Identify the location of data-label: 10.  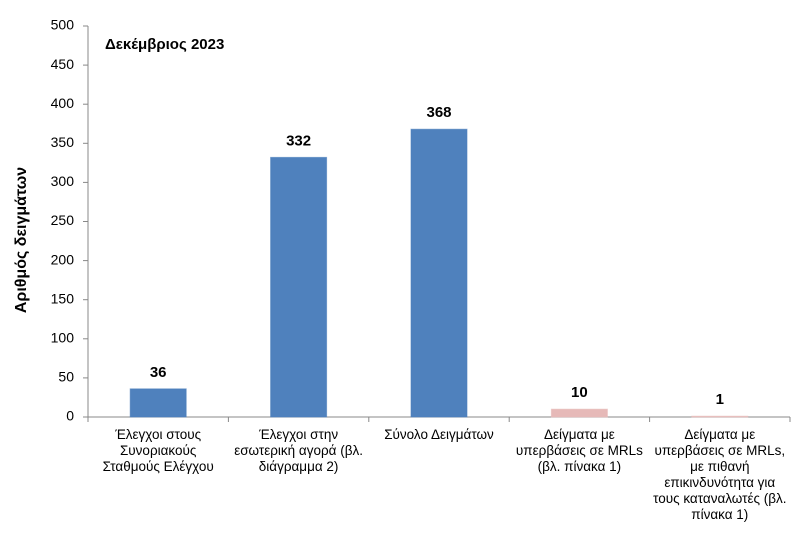
(579, 392).